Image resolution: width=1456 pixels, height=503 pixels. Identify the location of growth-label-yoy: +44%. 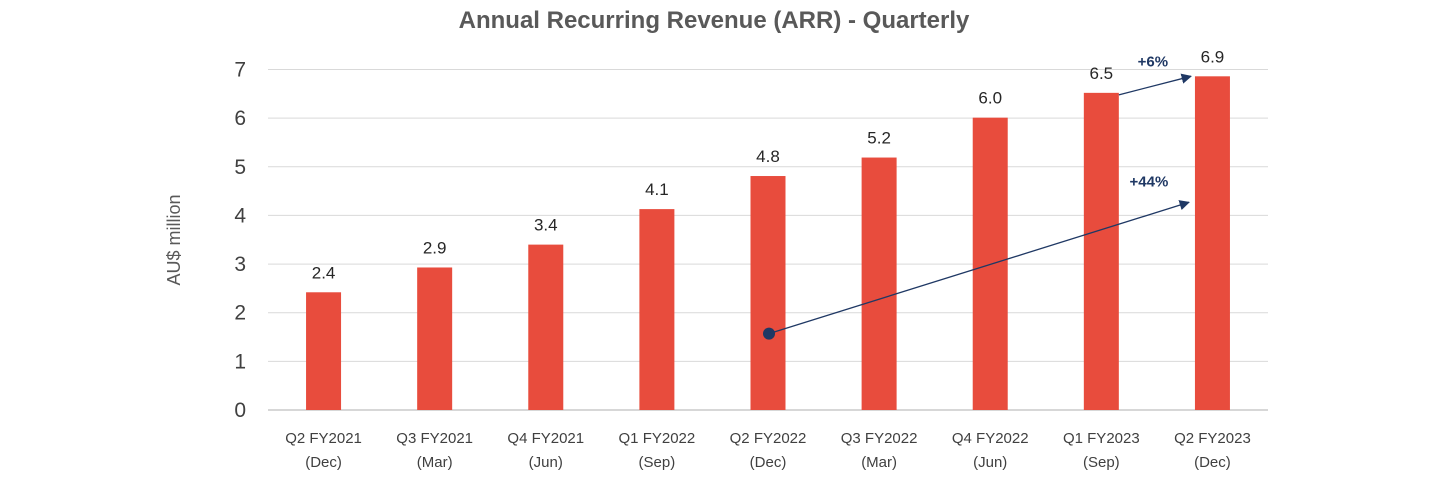
(1149, 181).